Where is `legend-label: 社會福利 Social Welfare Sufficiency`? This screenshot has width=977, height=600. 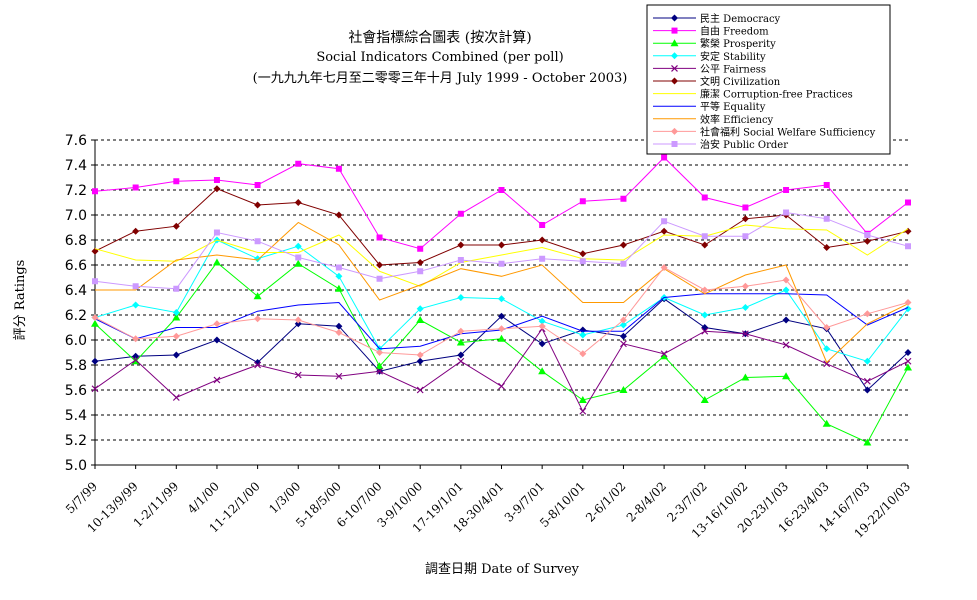
legend-label: 社會福利 Social Welfare Sufficiency is located at coordinates (788, 131).